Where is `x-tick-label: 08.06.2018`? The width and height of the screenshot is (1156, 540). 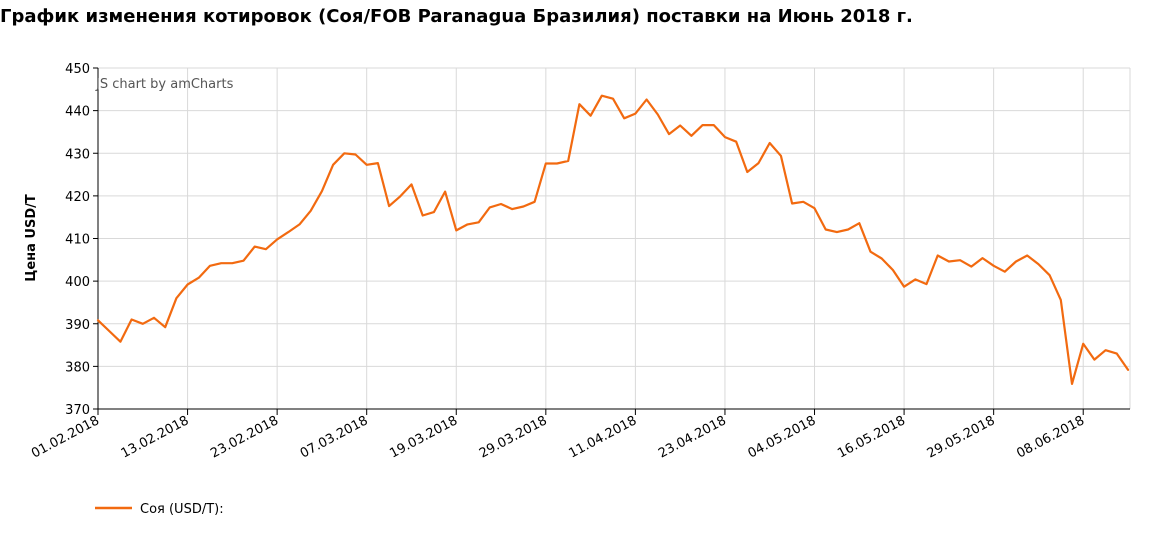
x-tick-label: 08.06.2018 is located at coordinates (1050, 437).